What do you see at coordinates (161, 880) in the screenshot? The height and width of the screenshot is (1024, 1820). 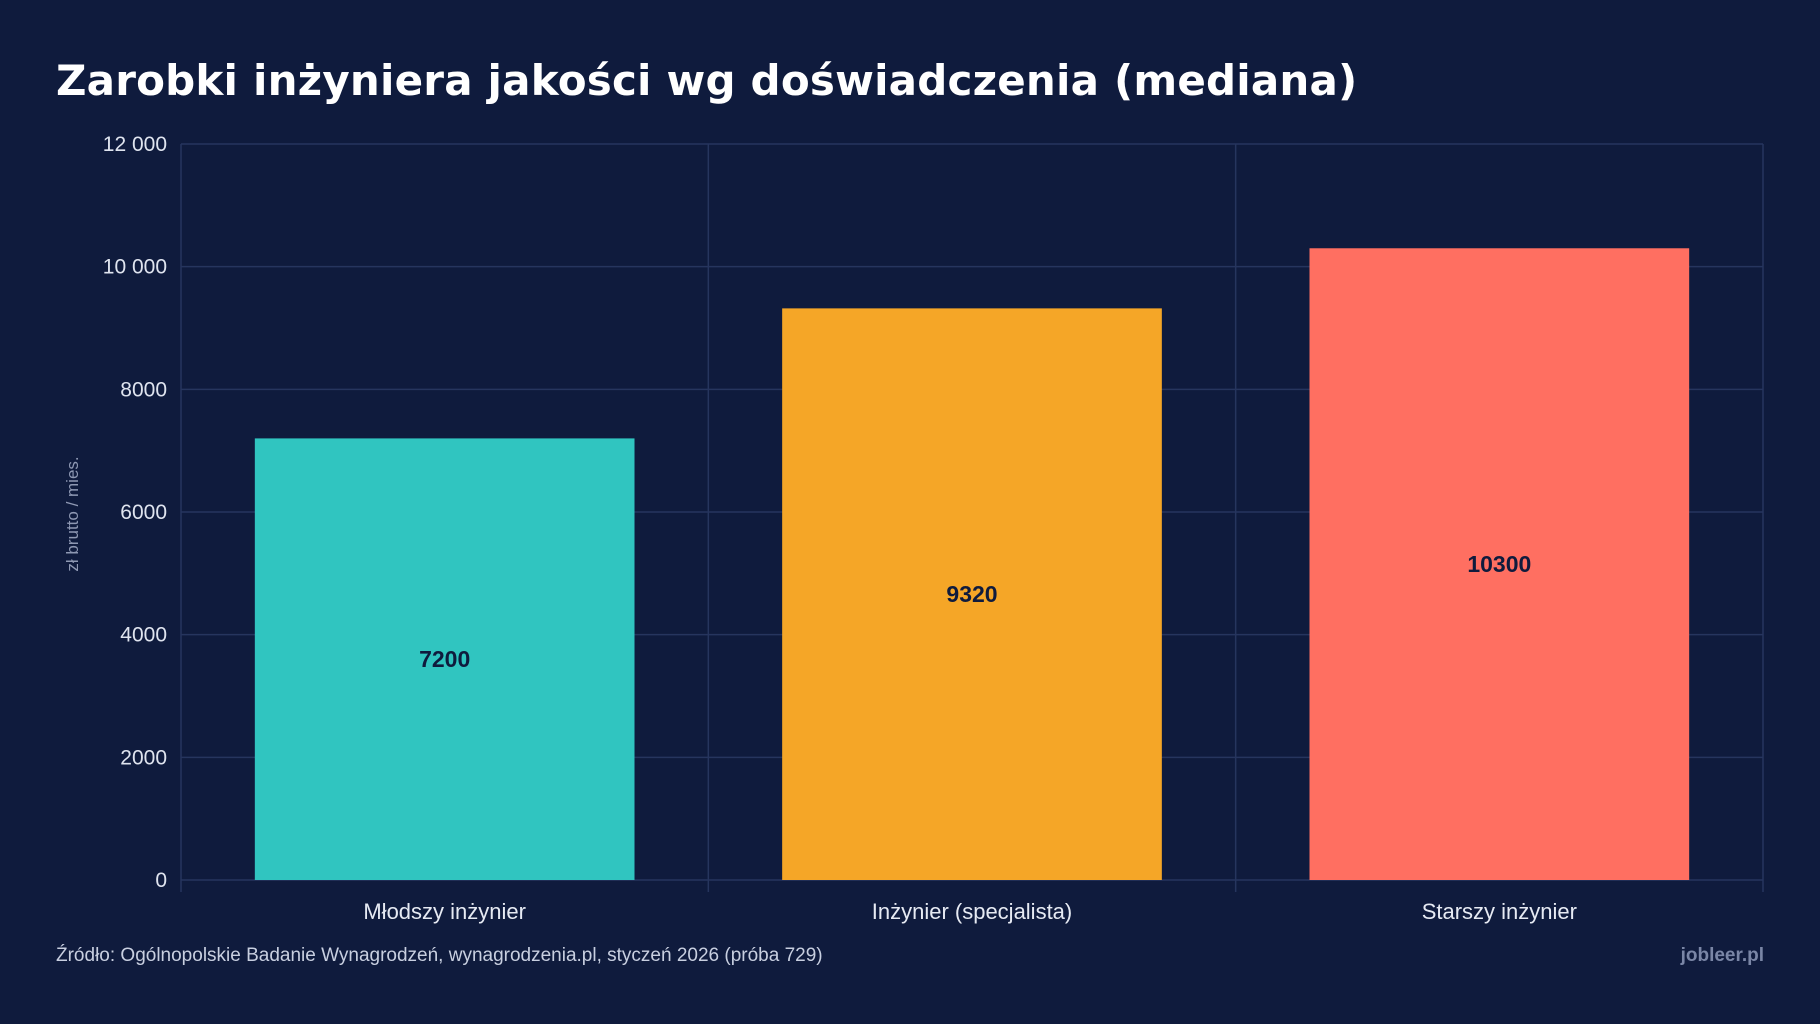 I see `y-tick-label: 0` at bounding box center [161, 880].